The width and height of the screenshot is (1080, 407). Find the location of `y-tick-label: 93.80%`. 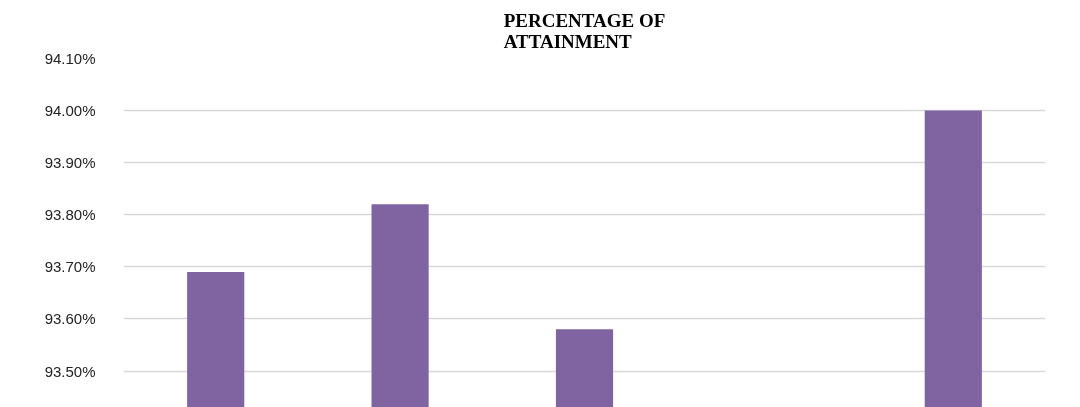

y-tick-label: 93.80% is located at coordinates (70, 215).